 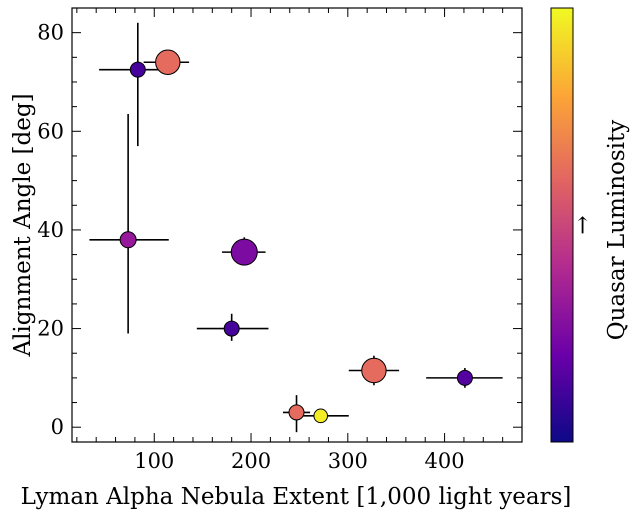 I want to click on x-tick-label: 200, so click(x=251, y=461).